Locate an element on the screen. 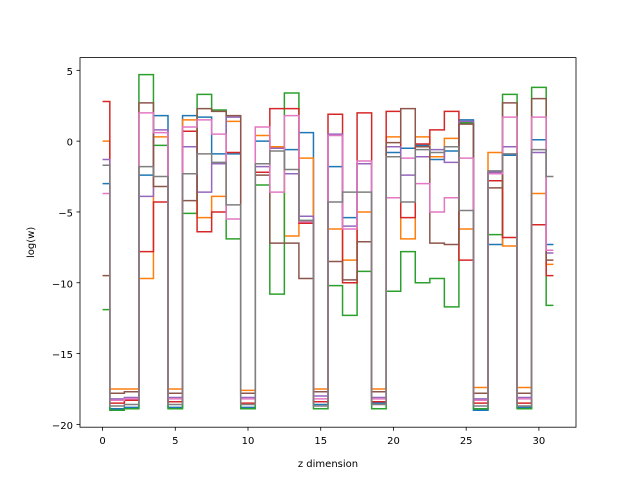  y-tick-label: 0 is located at coordinates (70, 143).